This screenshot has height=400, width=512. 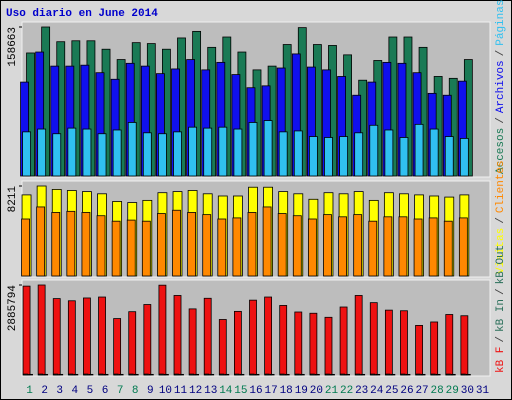 I want to click on x-tick-label: 20, so click(x=316, y=391).